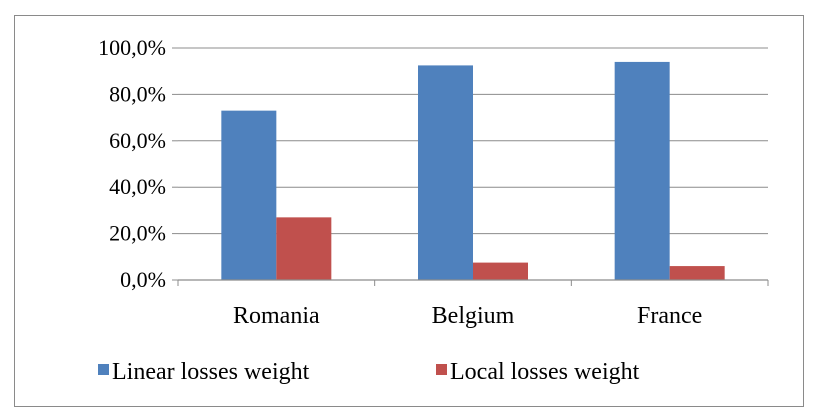 This screenshot has width=816, height=419. Describe the element at coordinates (276, 316) in the screenshot. I see `x-category-label: Romania` at that location.